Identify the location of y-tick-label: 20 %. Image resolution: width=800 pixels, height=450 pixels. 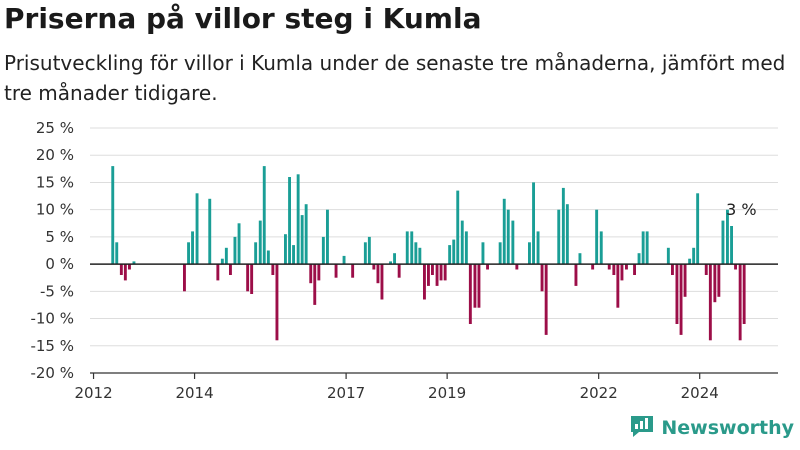
(55, 155).